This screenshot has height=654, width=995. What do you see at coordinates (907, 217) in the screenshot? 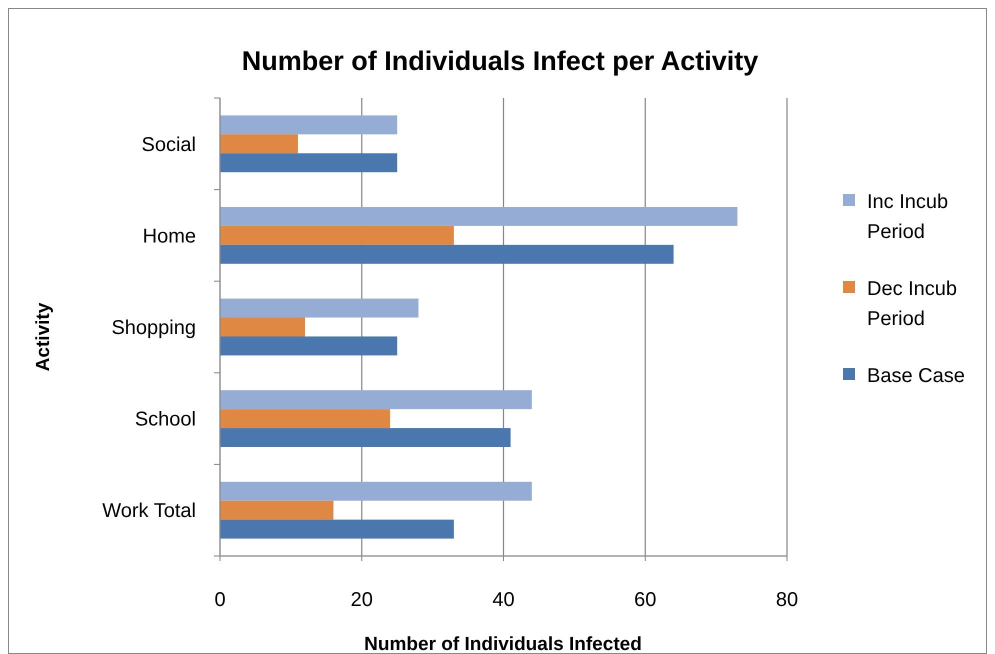
I see `legend-label: Inc Incub Period` at bounding box center [907, 217].